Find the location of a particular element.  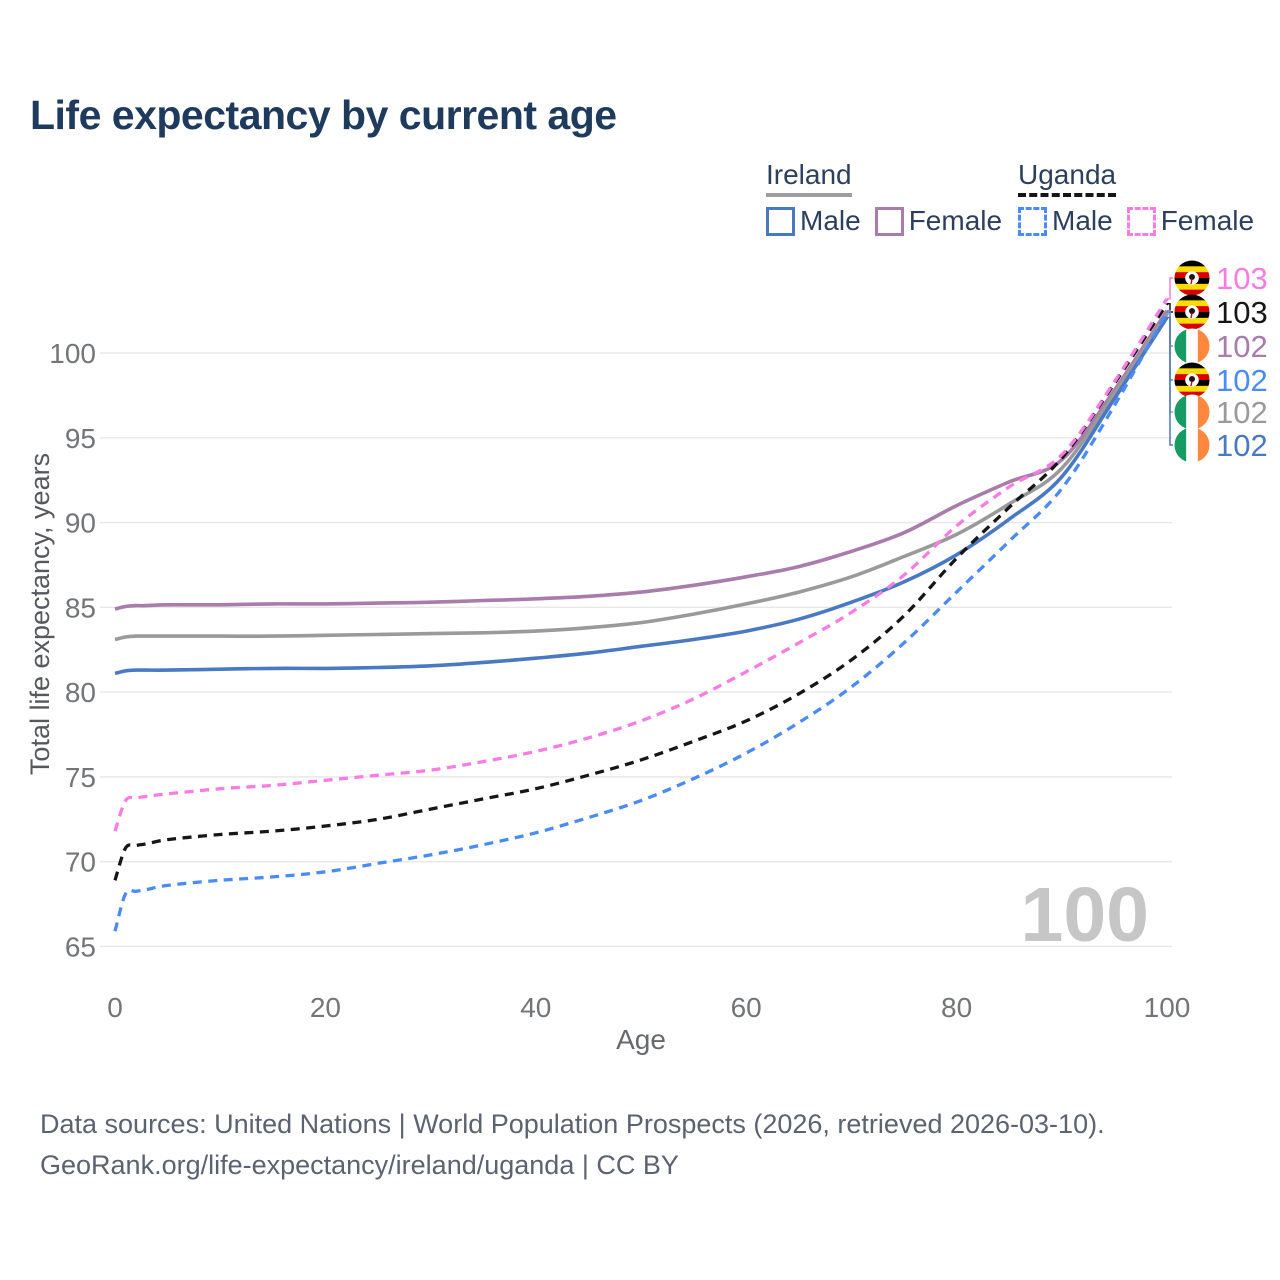

legend-label-ireland-male: Male is located at coordinates (830, 220).